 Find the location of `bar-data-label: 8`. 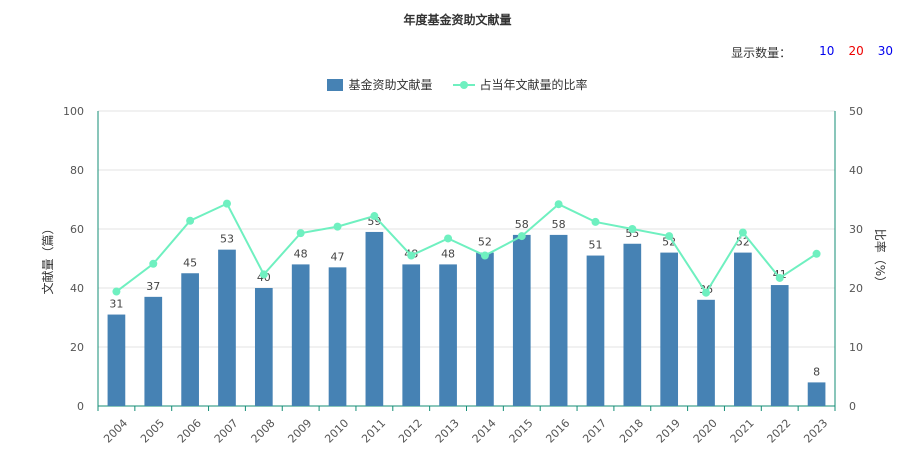

bar-data-label: 8 is located at coordinates (816, 371).